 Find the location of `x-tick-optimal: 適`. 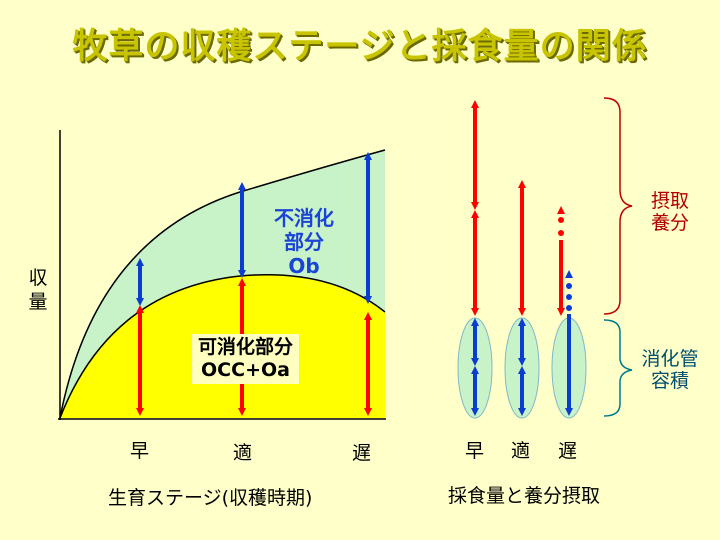

x-tick-optimal: 適 is located at coordinates (243, 453).